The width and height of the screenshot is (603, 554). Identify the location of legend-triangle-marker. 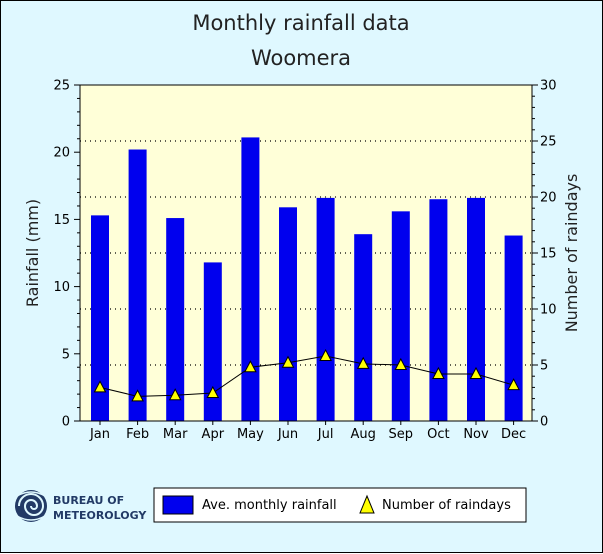
(367, 504).